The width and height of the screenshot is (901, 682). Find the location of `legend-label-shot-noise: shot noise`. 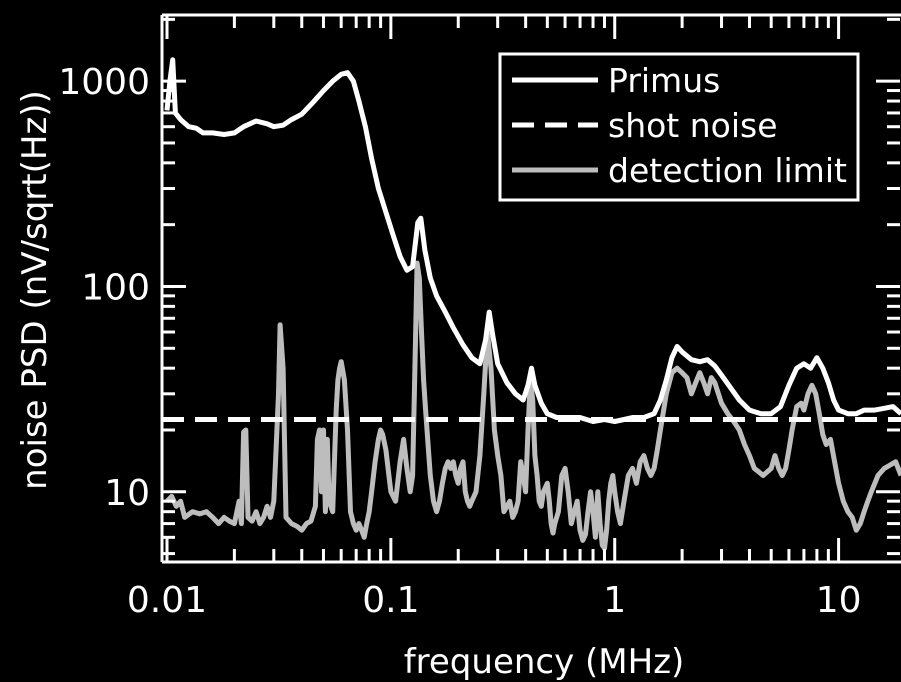

legend-label-shot-noise: shot noise is located at coordinates (693, 125).